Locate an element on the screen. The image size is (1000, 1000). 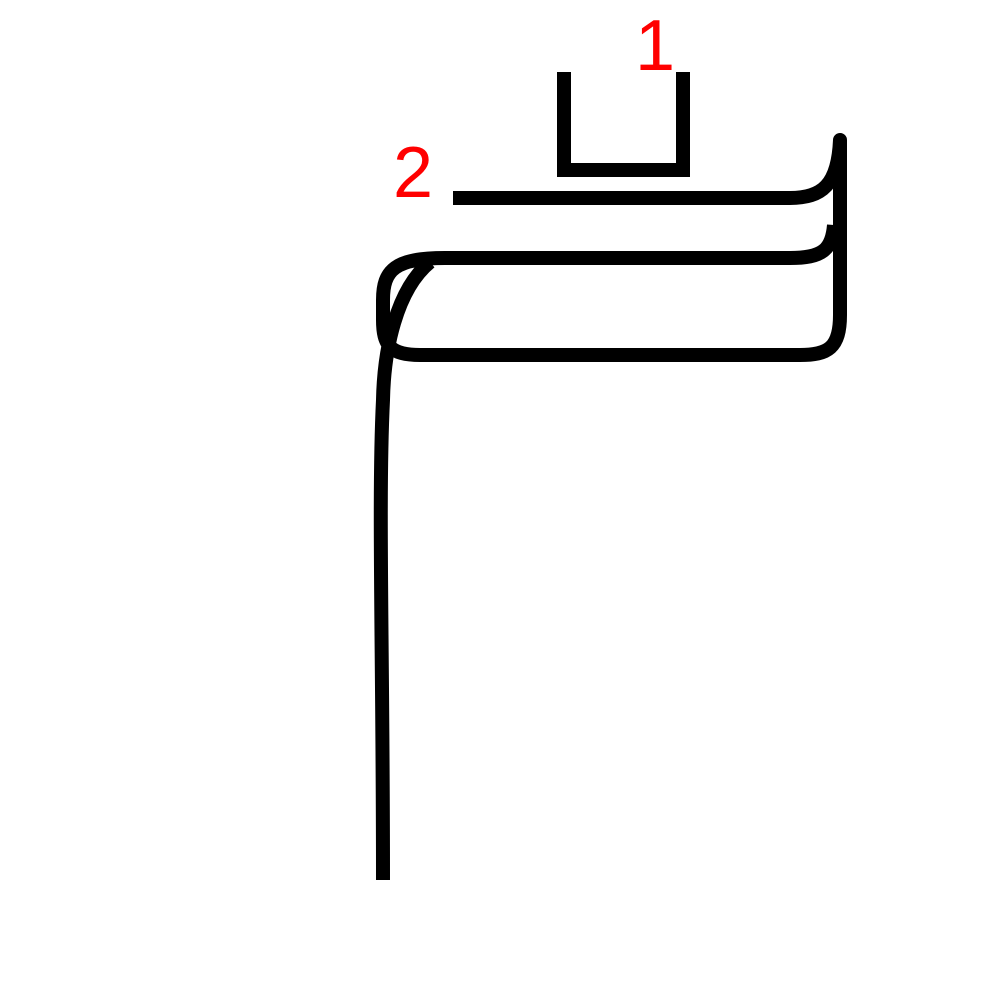
stroke-number-2: 2 is located at coordinates (413, 173).